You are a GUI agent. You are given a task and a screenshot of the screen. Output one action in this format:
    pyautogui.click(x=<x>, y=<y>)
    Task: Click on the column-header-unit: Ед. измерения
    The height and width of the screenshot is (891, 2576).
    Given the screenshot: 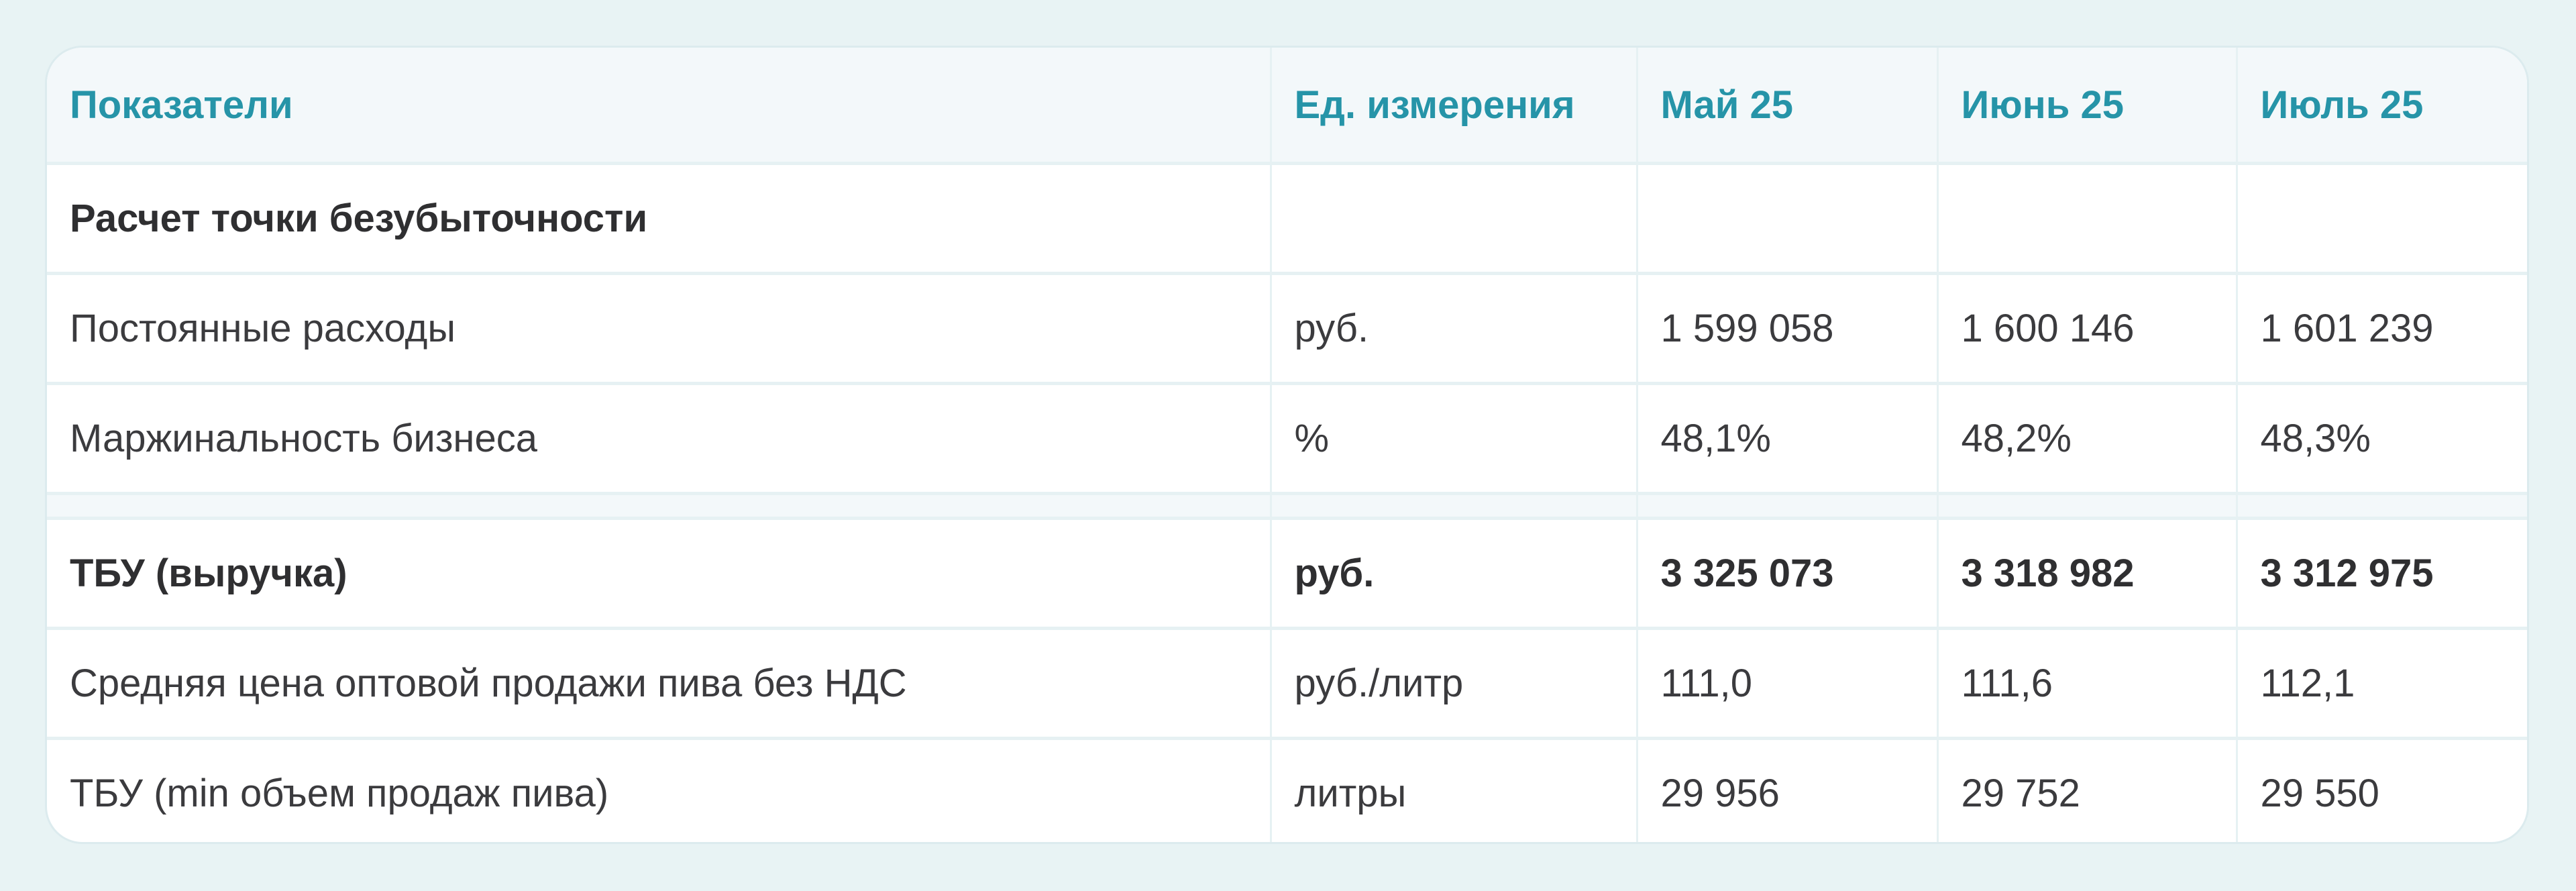 What is the action you would take?
    pyautogui.click(x=1454, y=107)
    